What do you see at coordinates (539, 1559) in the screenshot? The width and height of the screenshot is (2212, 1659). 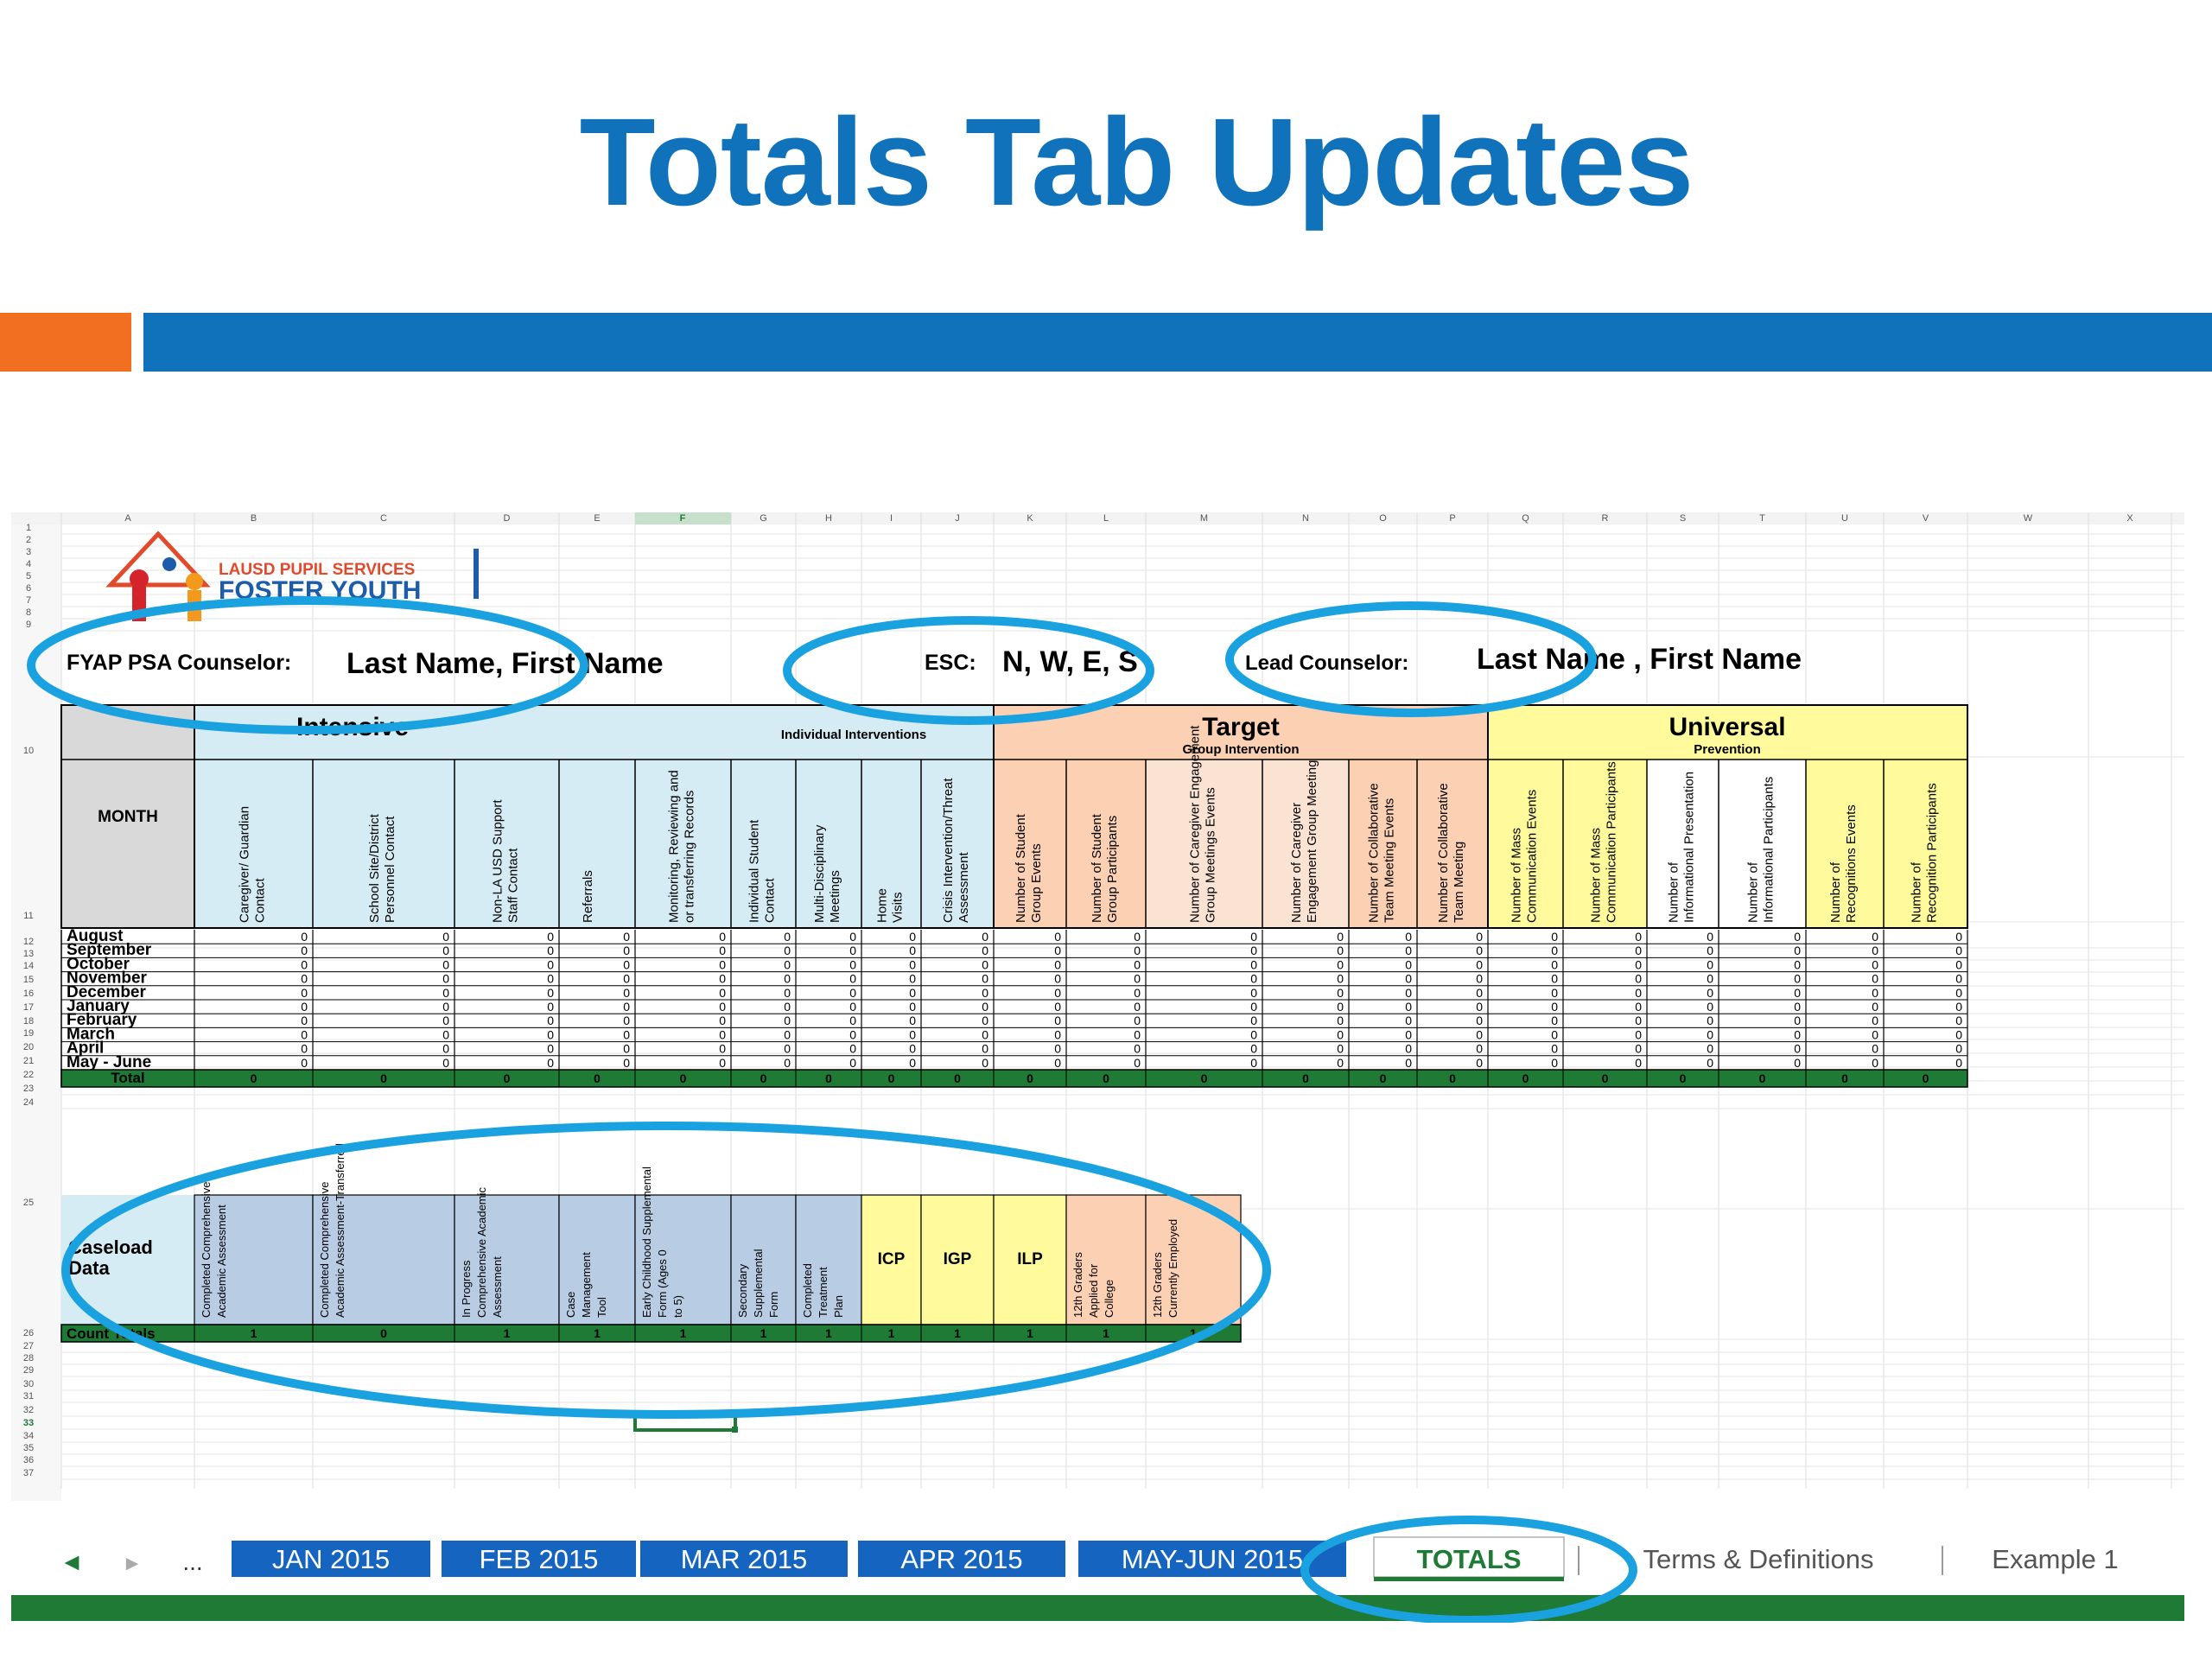 I see `sheet-tab-label: FEB 2015` at bounding box center [539, 1559].